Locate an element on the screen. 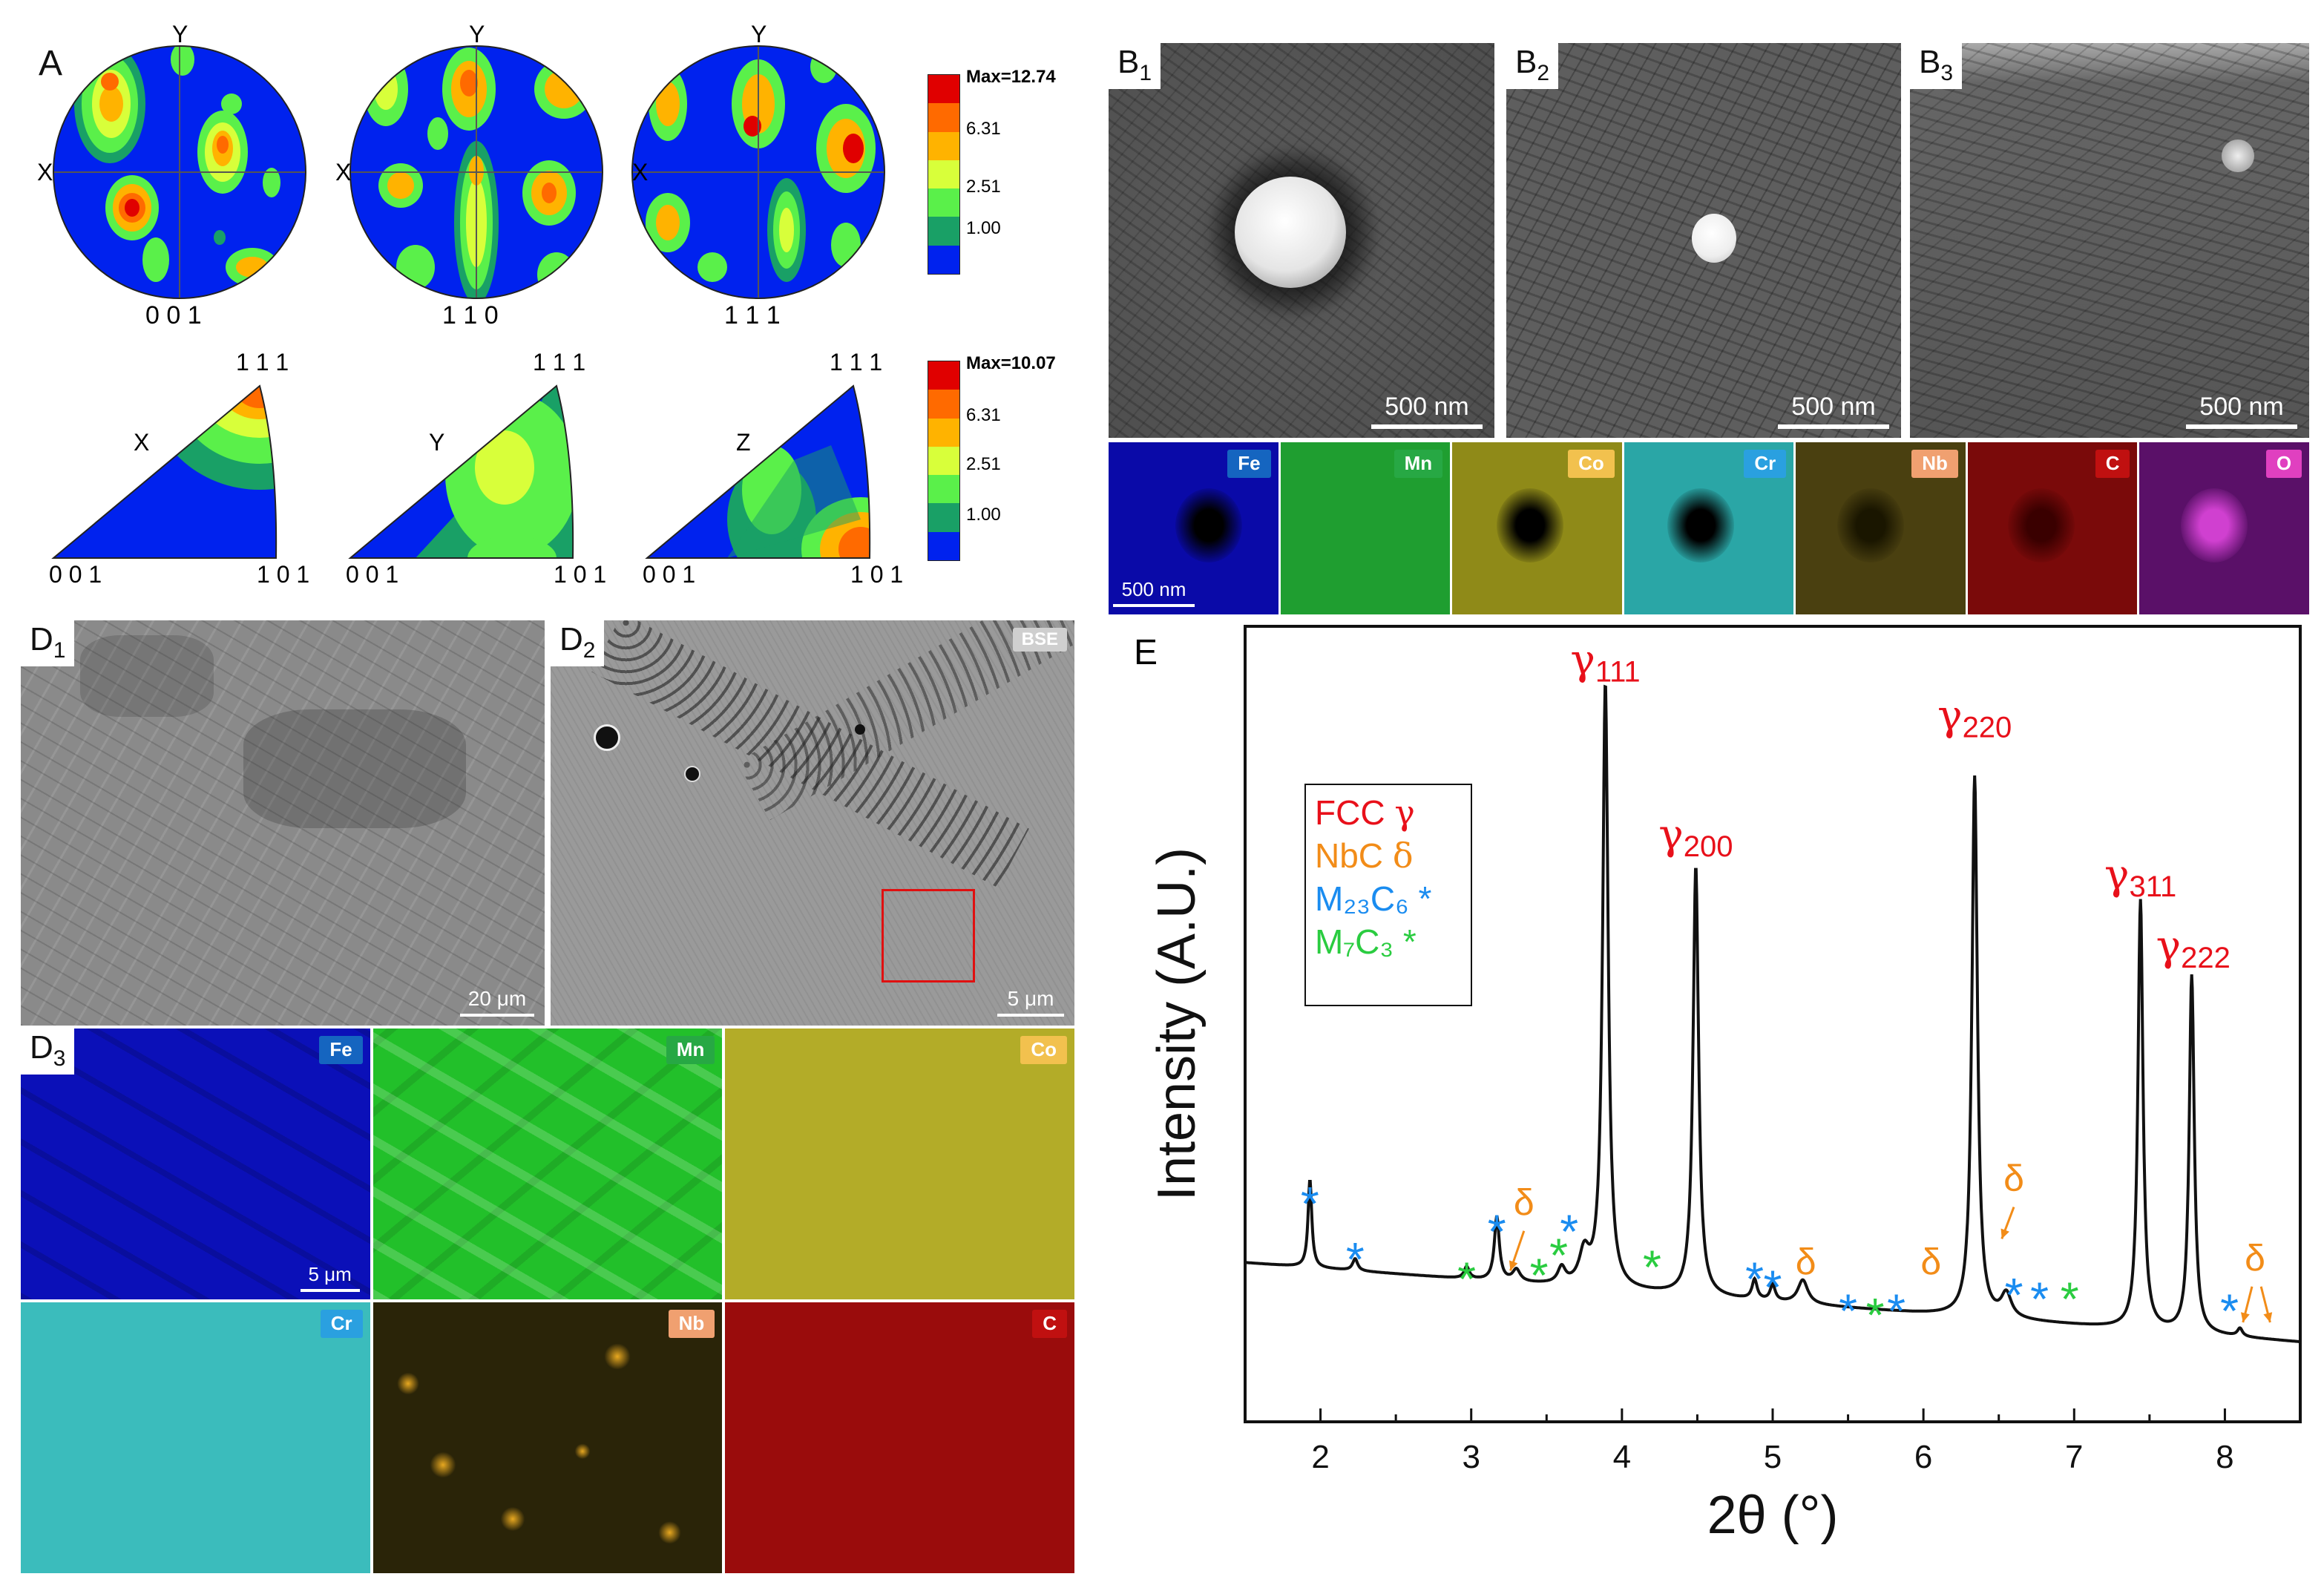  tem-image-b3: B3 500 nm is located at coordinates (2109, 241).